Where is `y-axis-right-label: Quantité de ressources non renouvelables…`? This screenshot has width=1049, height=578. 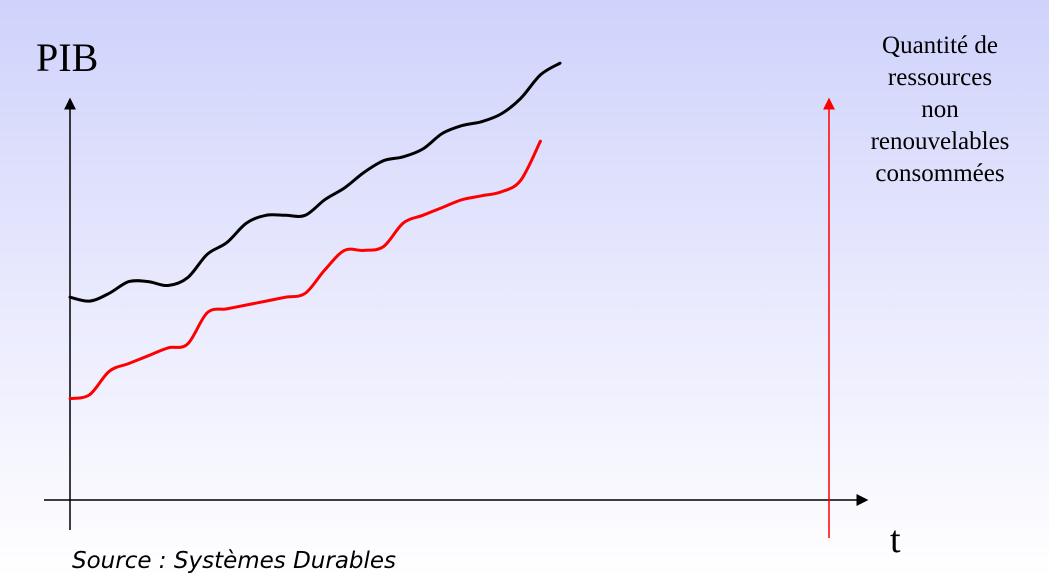 y-axis-right-label: Quantité de ressources non renouvelables… is located at coordinates (940, 109).